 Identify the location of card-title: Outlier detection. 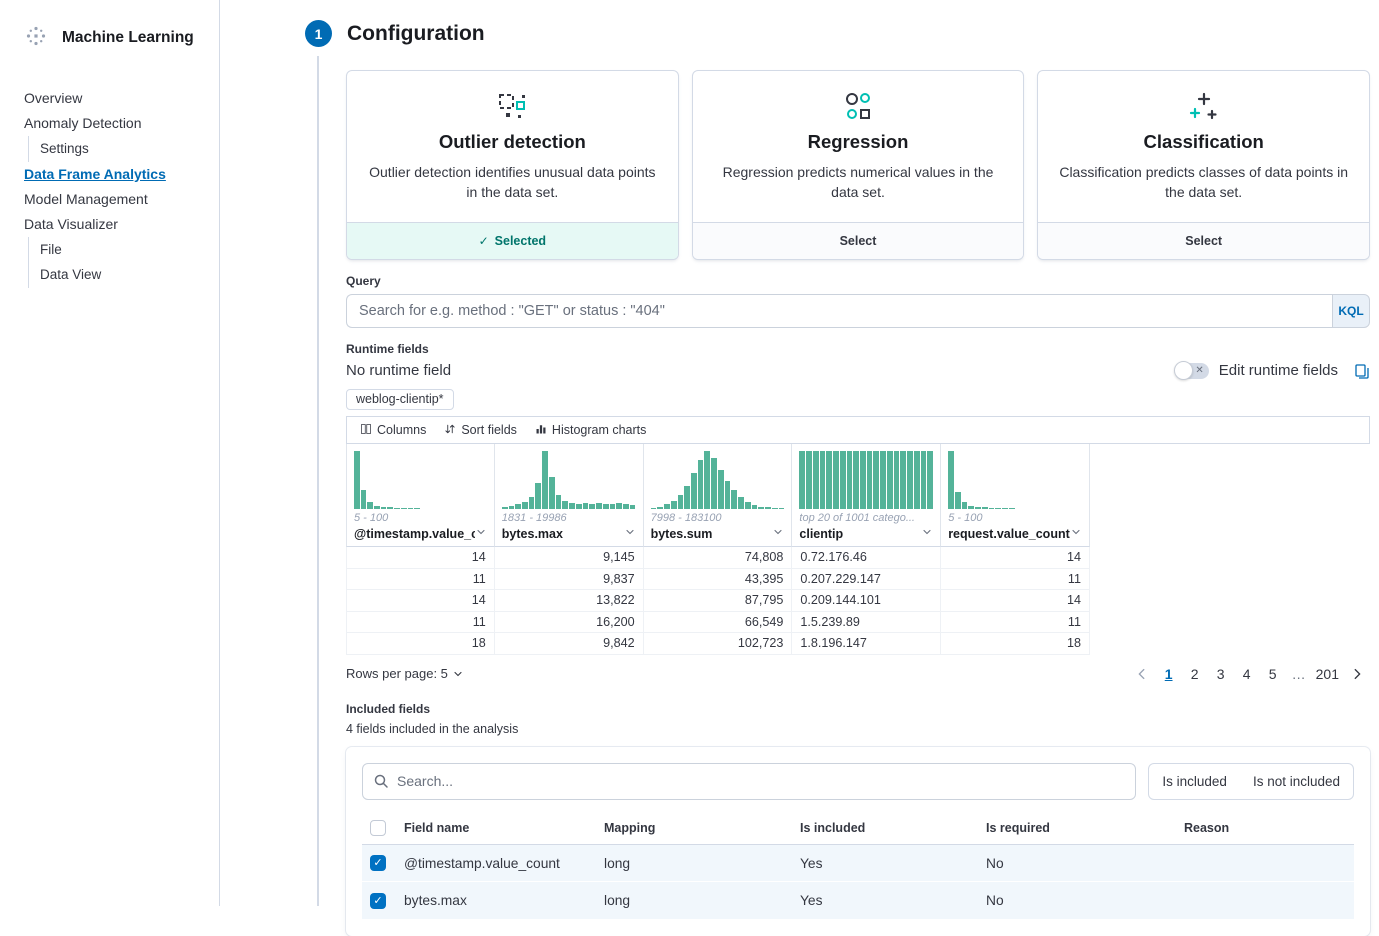
(512, 141).